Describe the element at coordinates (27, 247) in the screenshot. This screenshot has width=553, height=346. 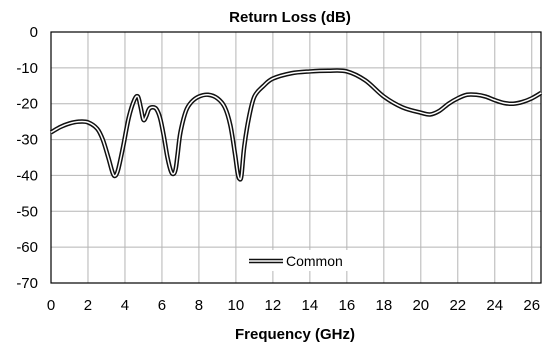
I see `y-tick-label: -60` at that location.